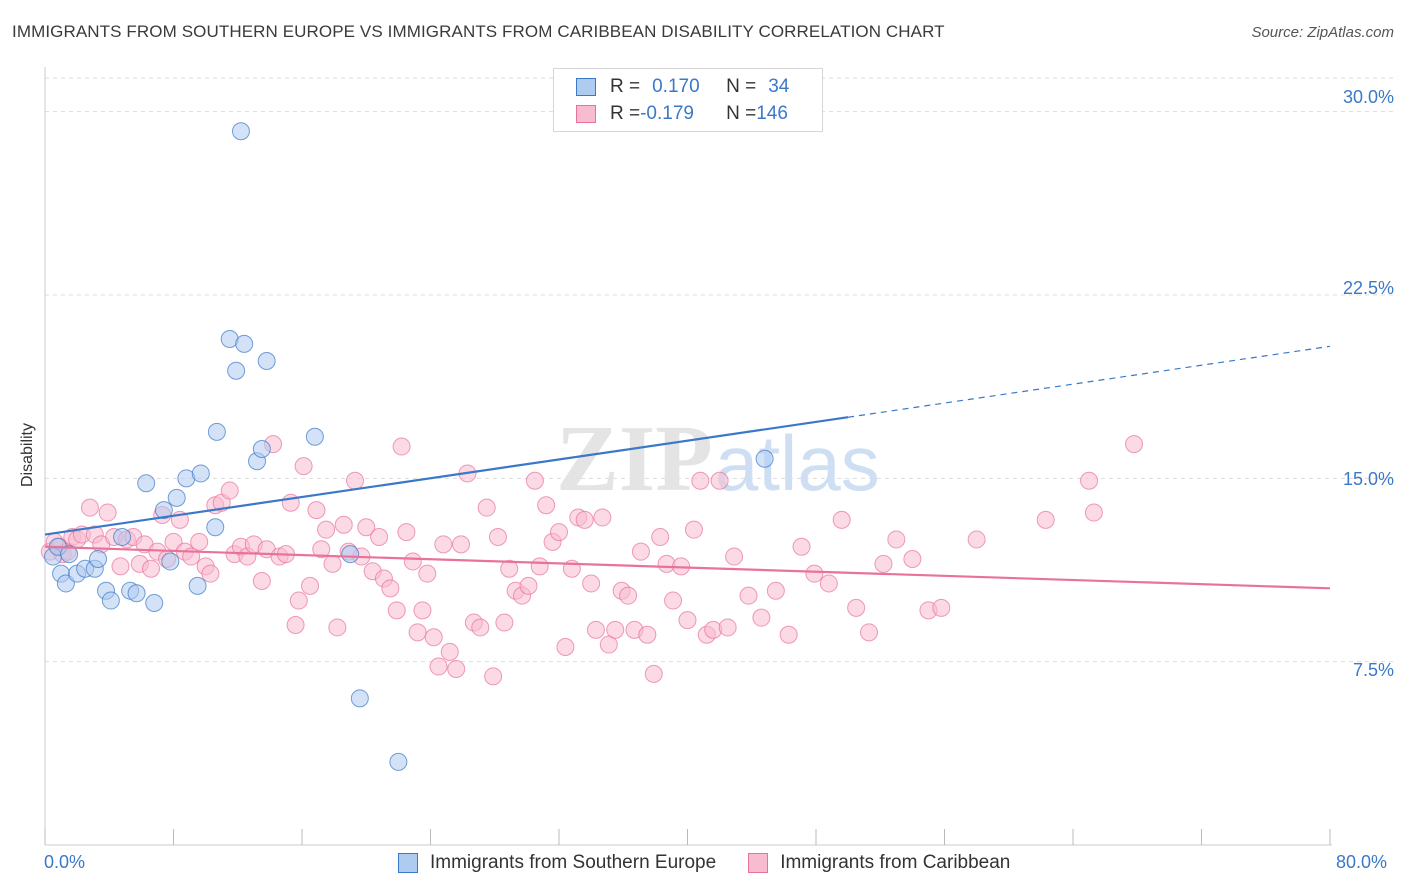 The height and width of the screenshot is (892, 1406). I want to click on x-tick-label: 80.0%, so click(1362, 862).